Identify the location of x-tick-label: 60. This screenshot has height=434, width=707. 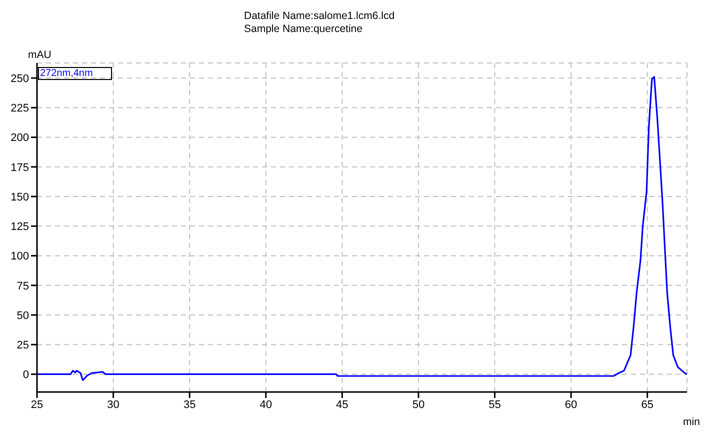
(571, 404).